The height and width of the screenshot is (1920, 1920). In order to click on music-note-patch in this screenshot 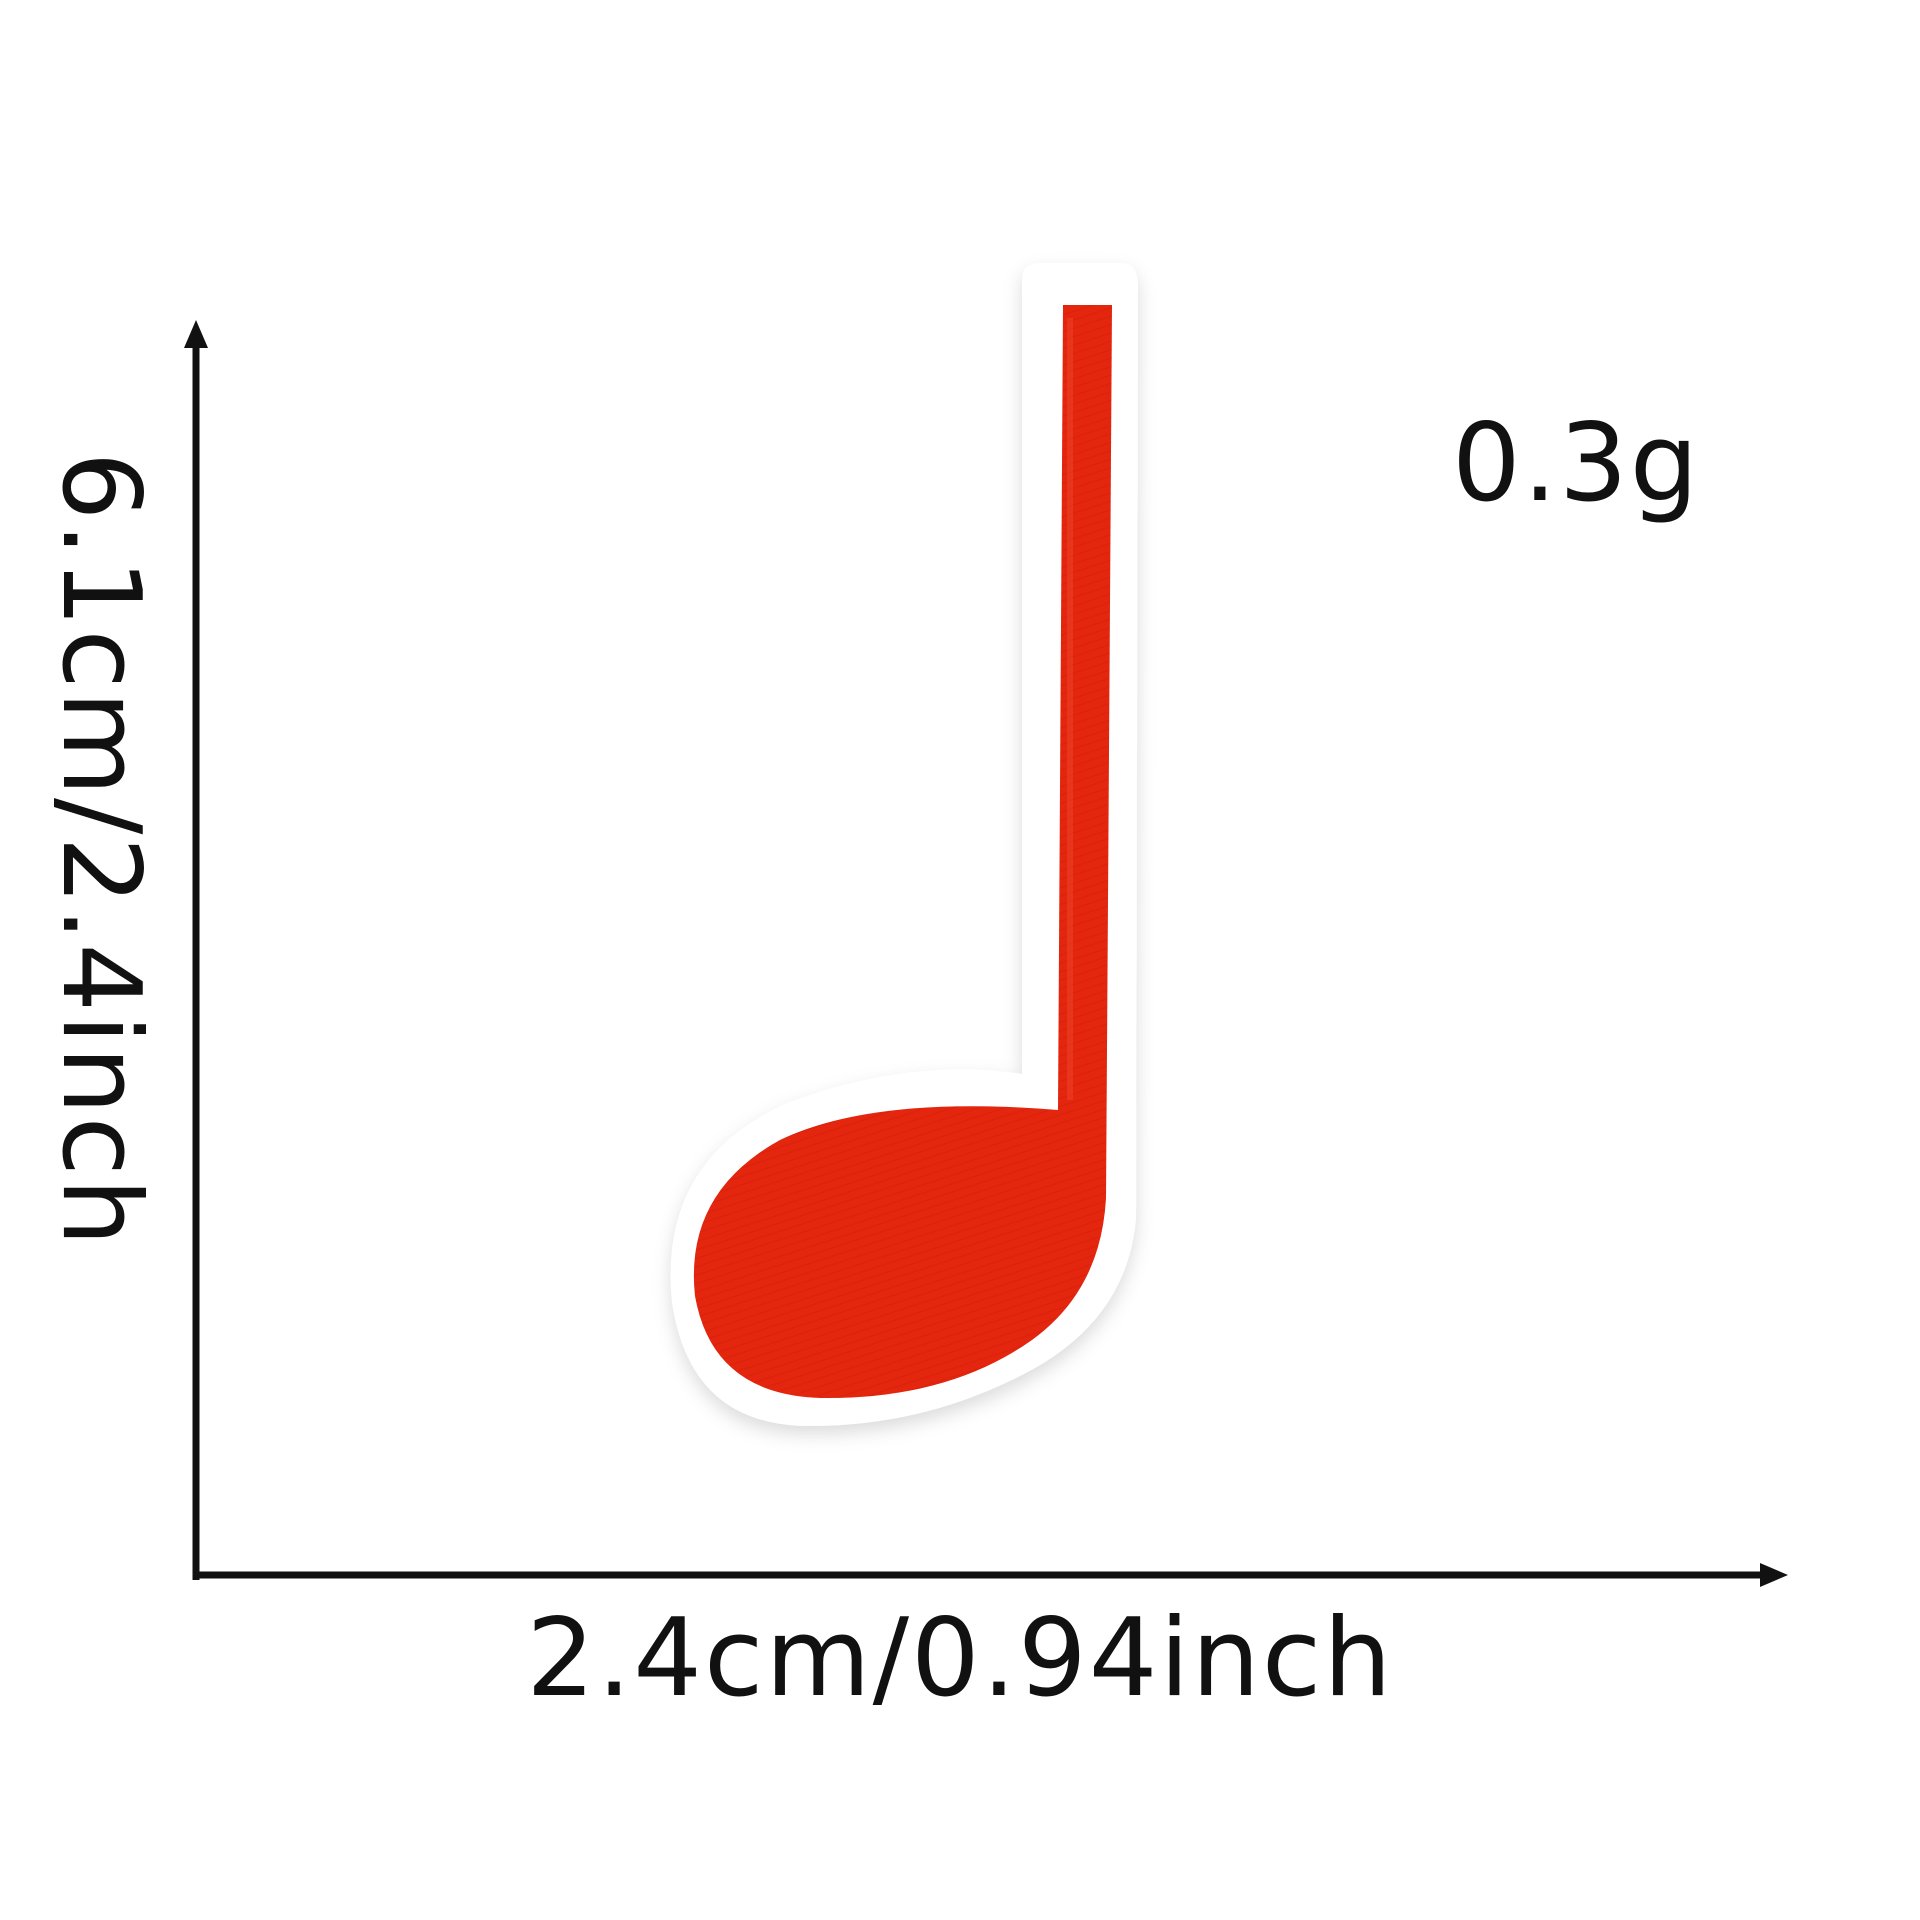, I will do `click(904, 844)`.